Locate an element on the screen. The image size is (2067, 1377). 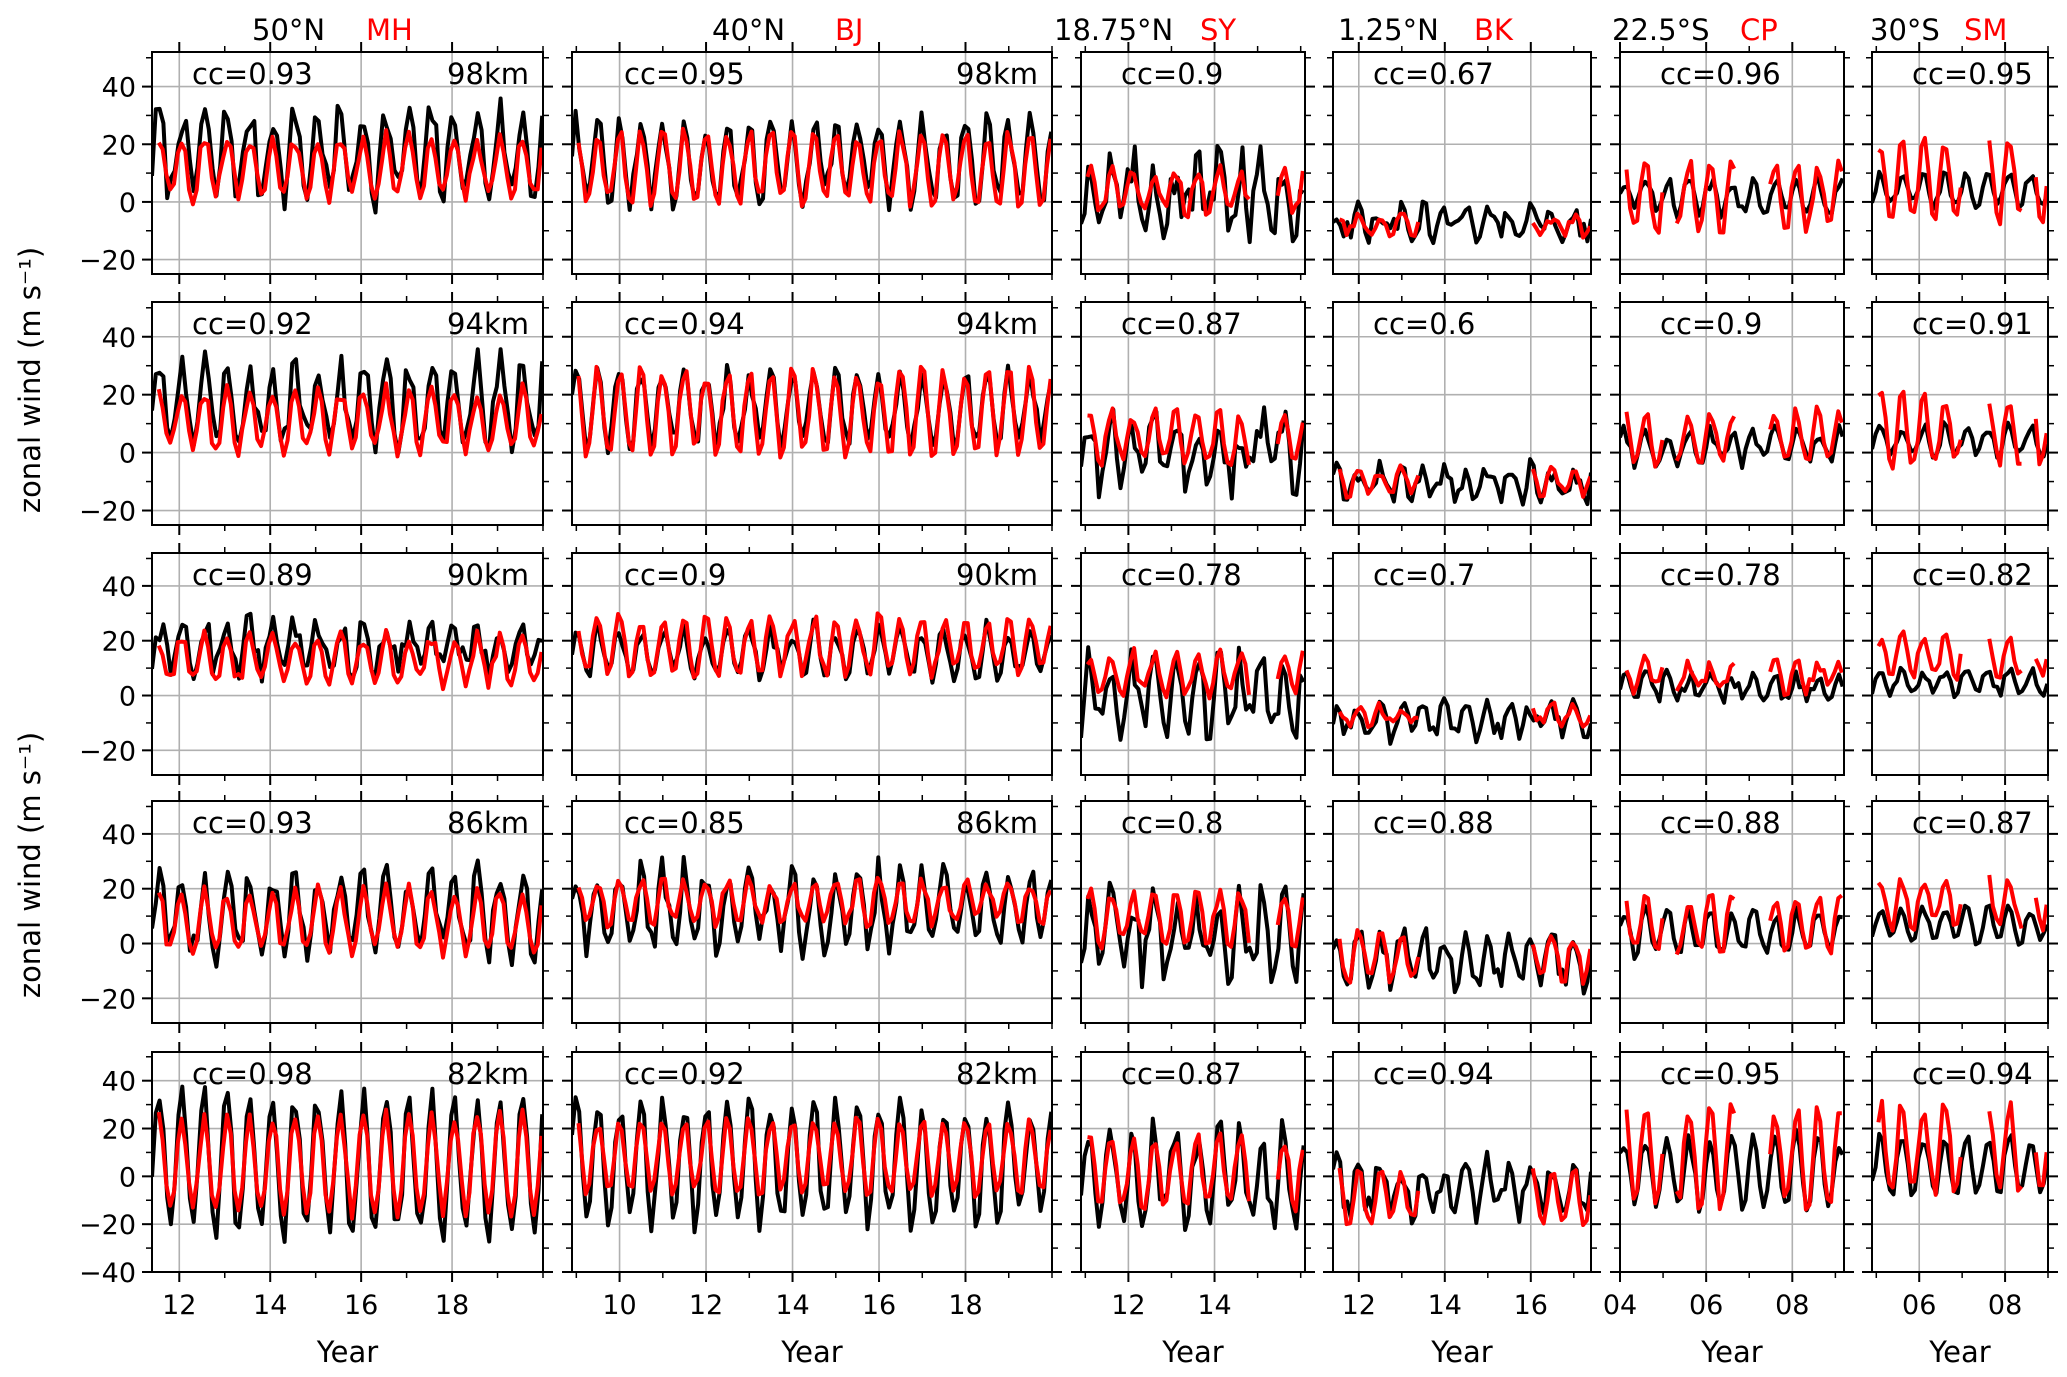
panel-r5-c6: 06 08 cc=0.94 Year is located at coordinates (1960, 1205).